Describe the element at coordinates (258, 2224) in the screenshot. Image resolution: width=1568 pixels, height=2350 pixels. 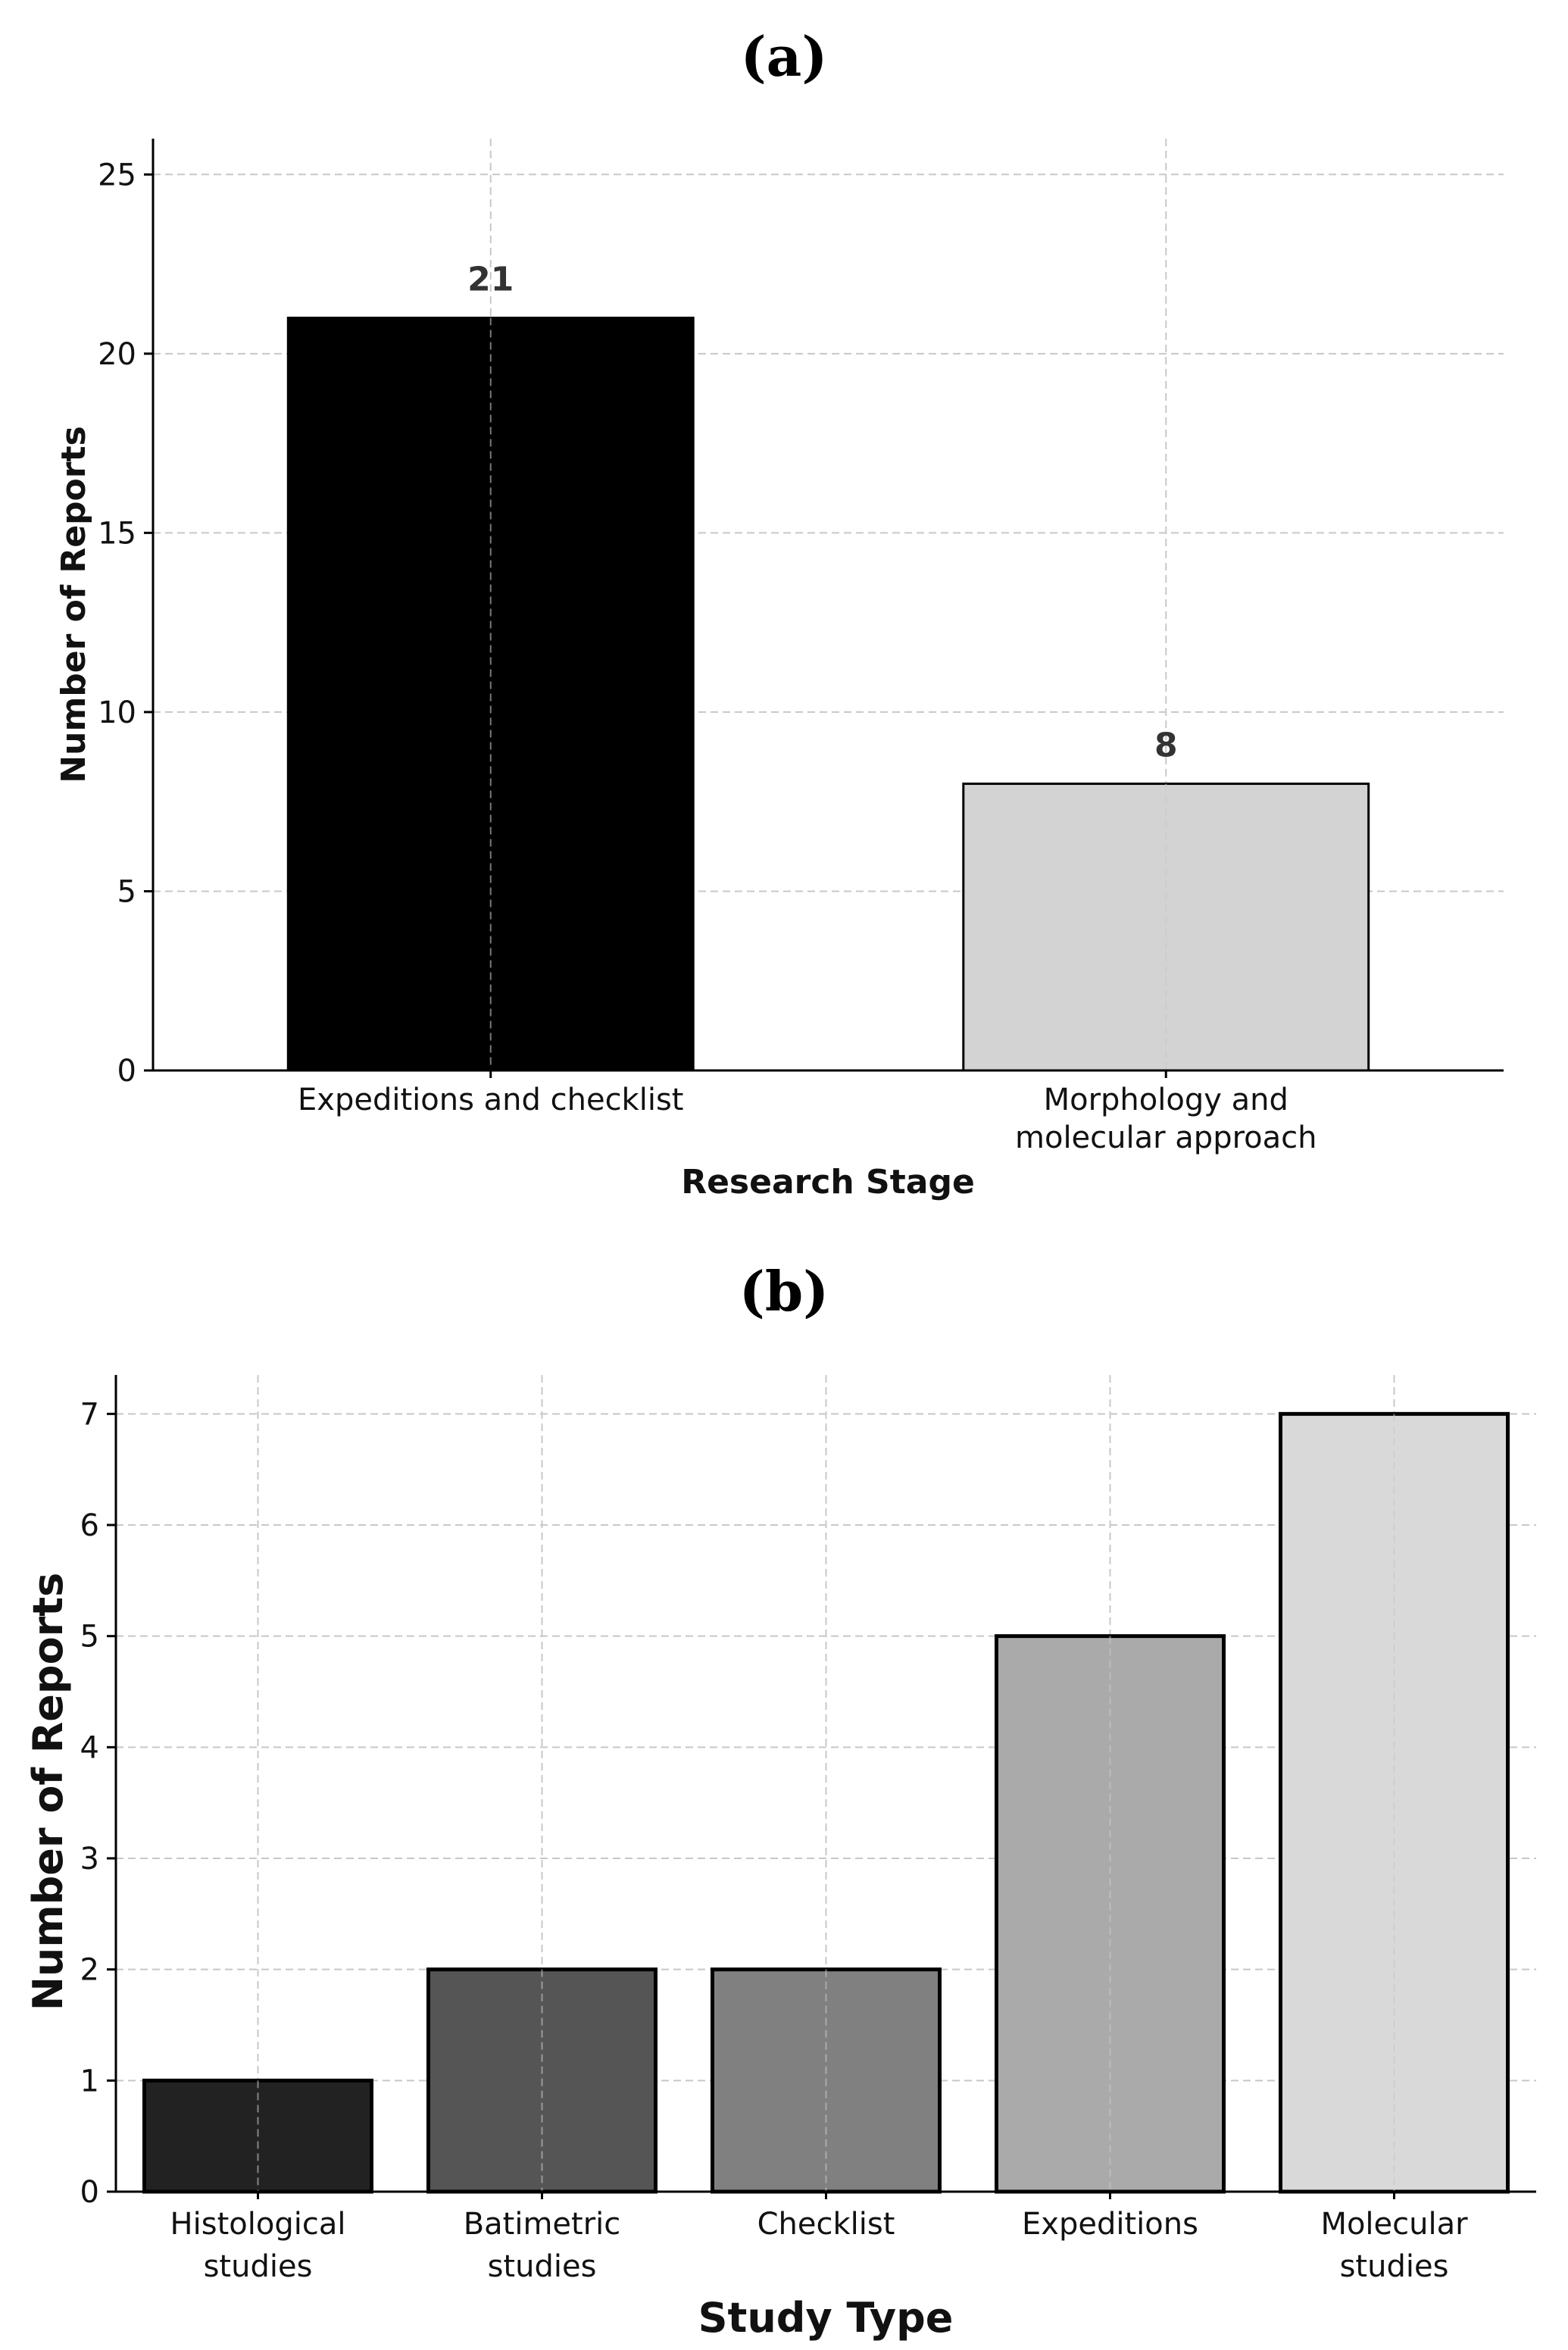
I see `panel-b-x-tick-label: Histological` at that location.